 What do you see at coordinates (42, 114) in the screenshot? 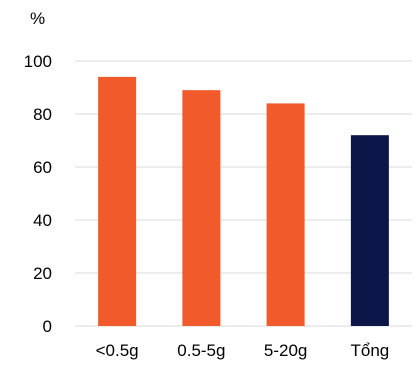
I see `y-tick-label-80: 80` at bounding box center [42, 114].